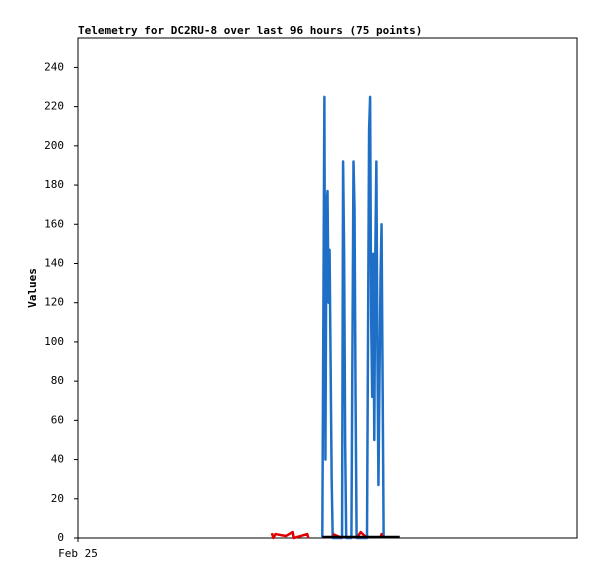  Describe the element at coordinates (54, 184) in the screenshot. I see `y-tick-label: 180` at that location.